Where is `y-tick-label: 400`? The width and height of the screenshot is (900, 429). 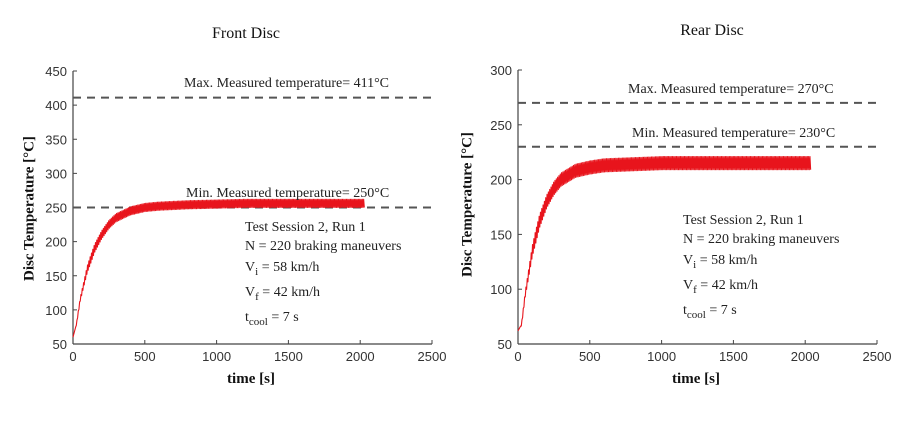
y-tick-label: 400 is located at coordinates (56, 105).